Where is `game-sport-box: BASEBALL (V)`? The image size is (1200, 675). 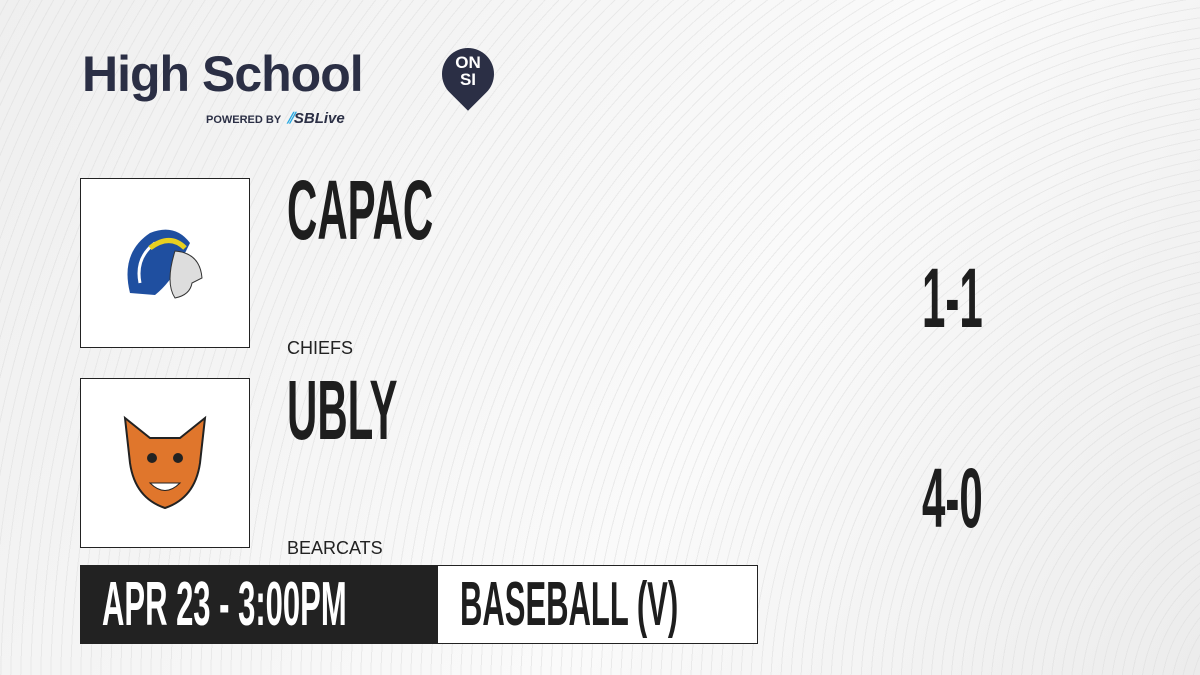
game-sport-box: BASEBALL (V) is located at coordinates (597, 604).